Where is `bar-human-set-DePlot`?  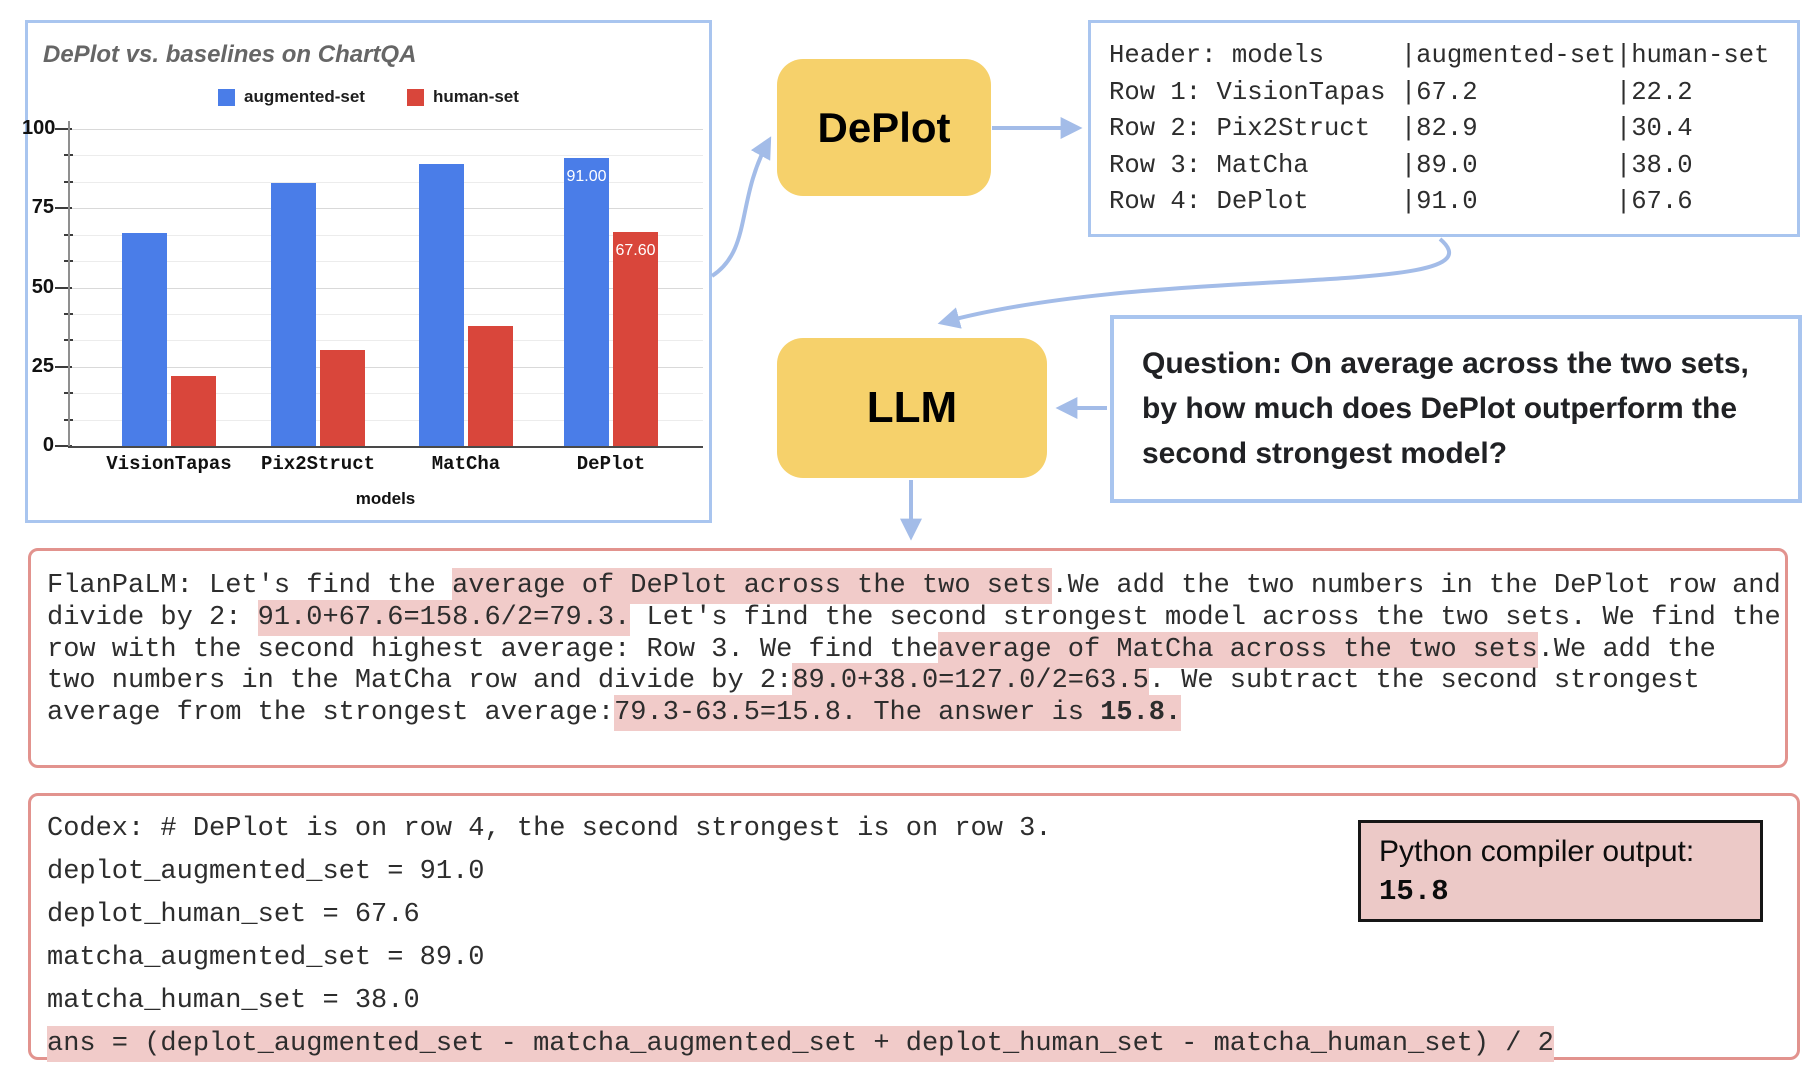
bar-human-set-DePlot is located at coordinates (635, 338).